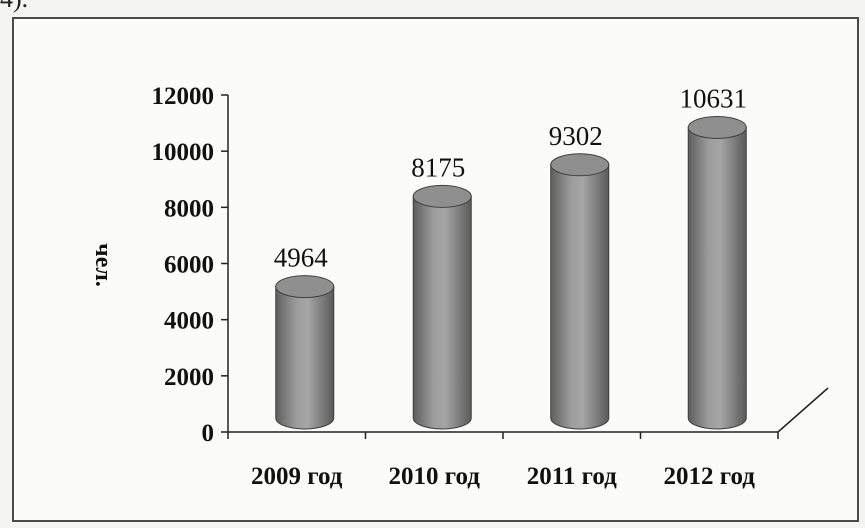  What do you see at coordinates (301, 258) in the screenshot?
I see `data-label: 4964` at bounding box center [301, 258].